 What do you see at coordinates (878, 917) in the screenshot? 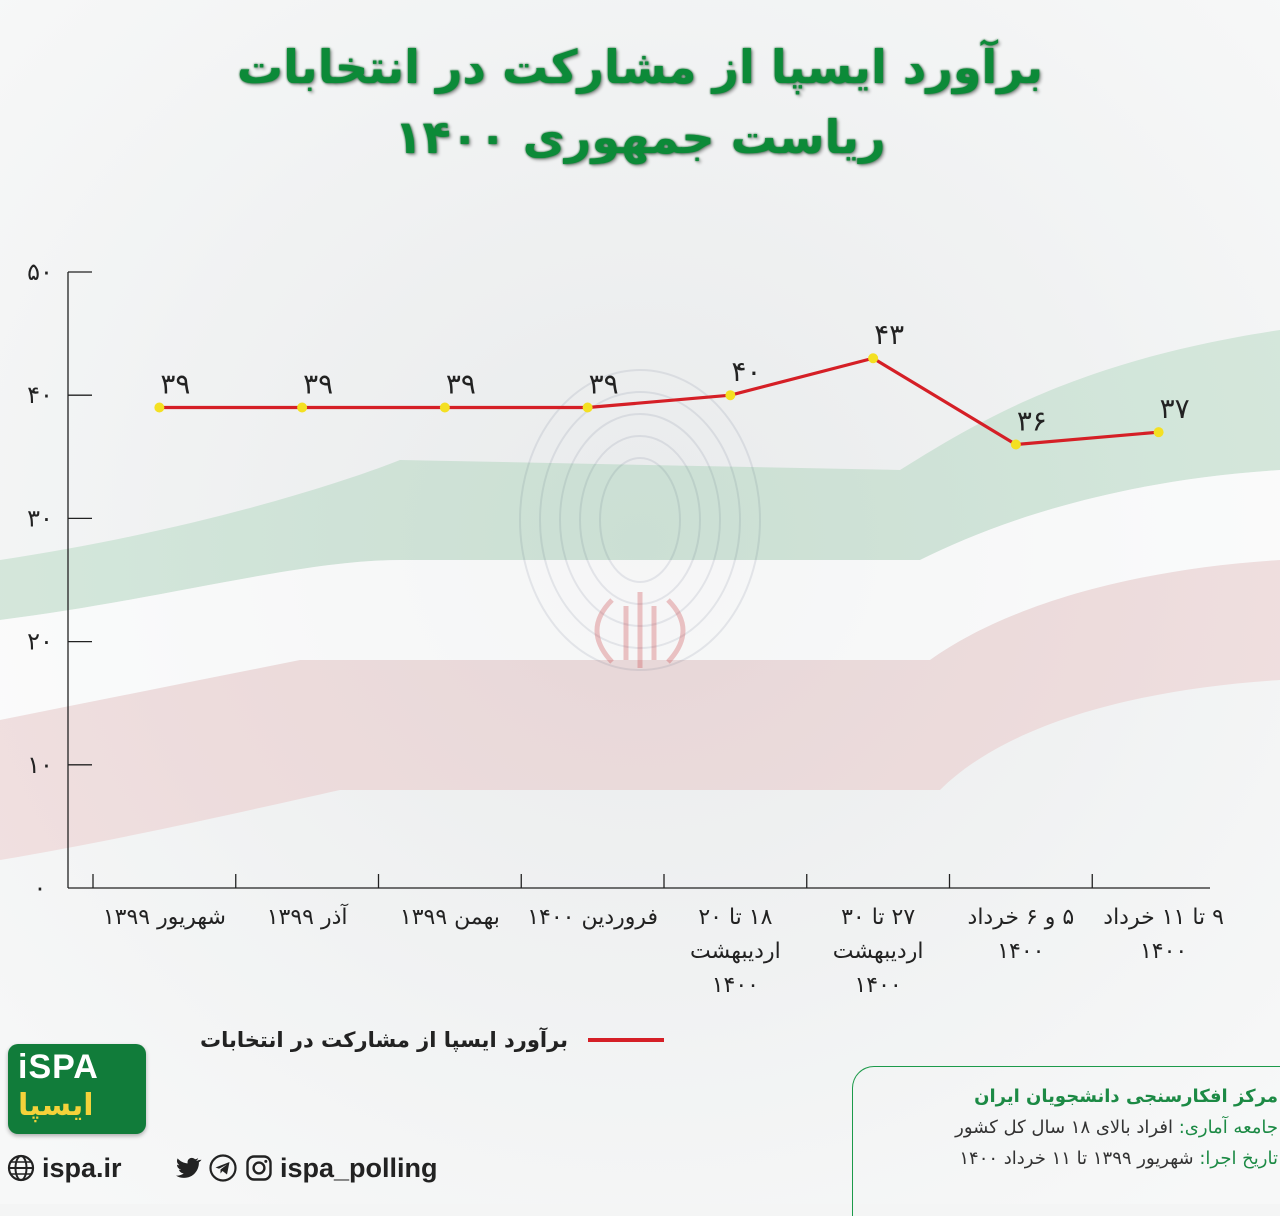
I see `x-tick-label: ۲۷ تا ۳۰` at bounding box center [878, 917].